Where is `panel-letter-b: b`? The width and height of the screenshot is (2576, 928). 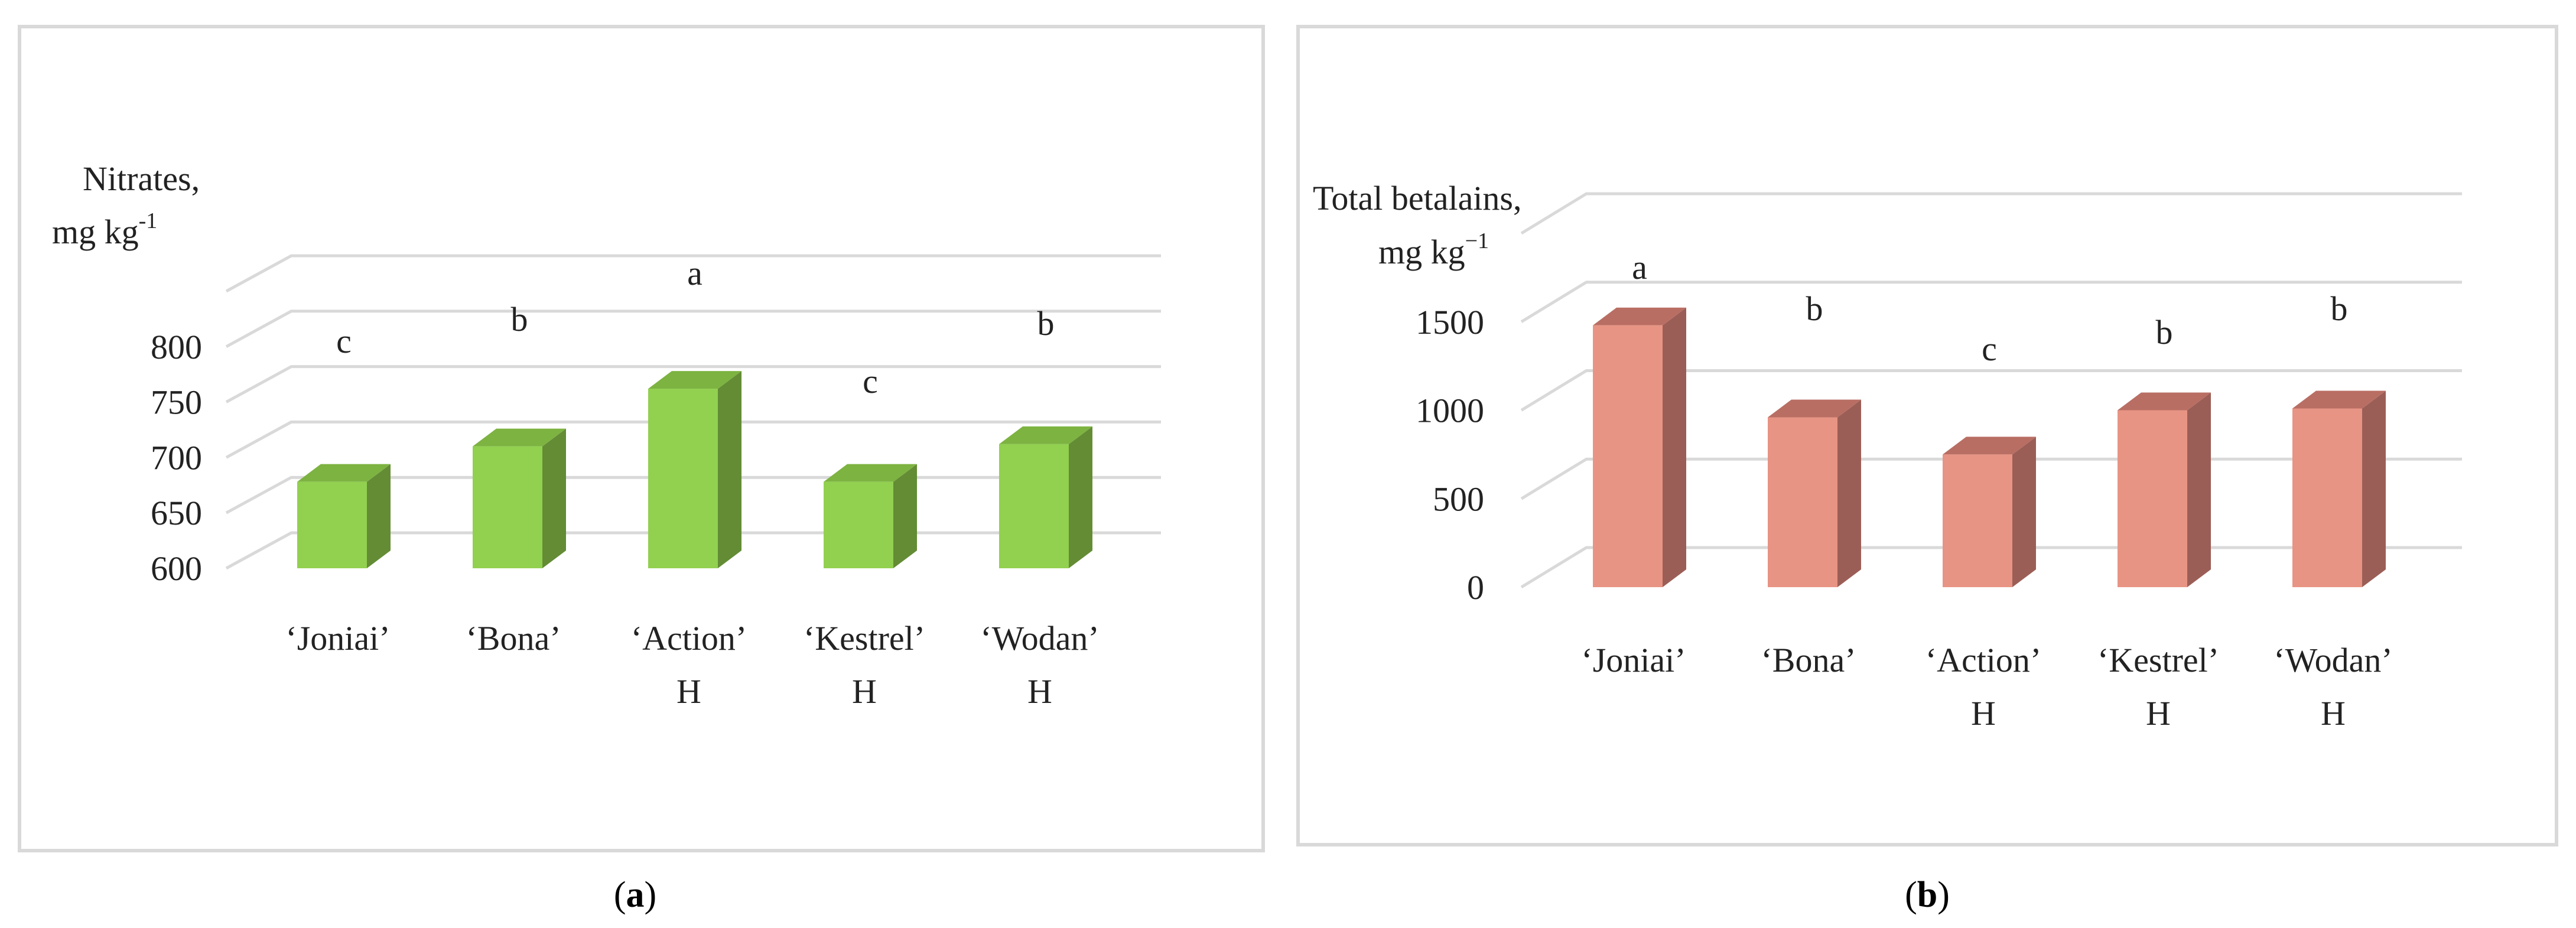 panel-letter-b: b is located at coordinates (1927, 895).